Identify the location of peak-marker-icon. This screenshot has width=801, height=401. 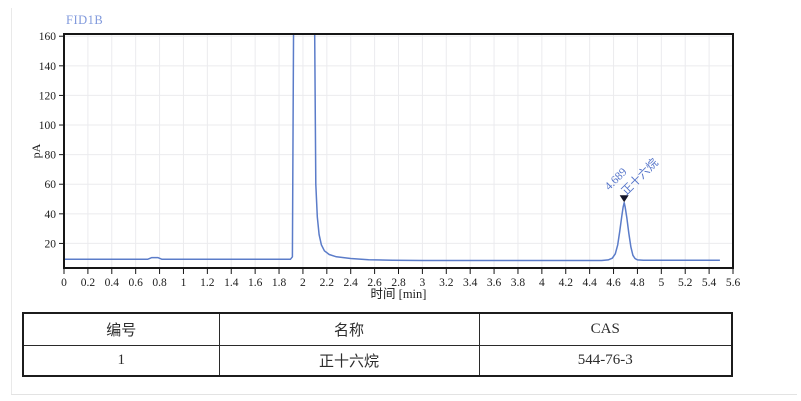
(624, 199).